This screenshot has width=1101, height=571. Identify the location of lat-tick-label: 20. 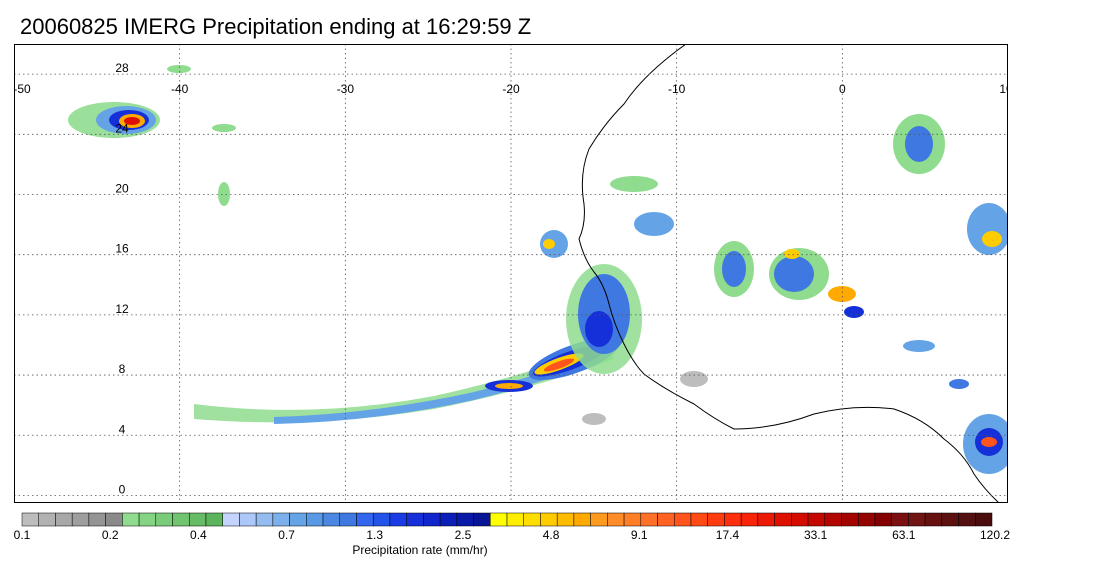
(122, 188).